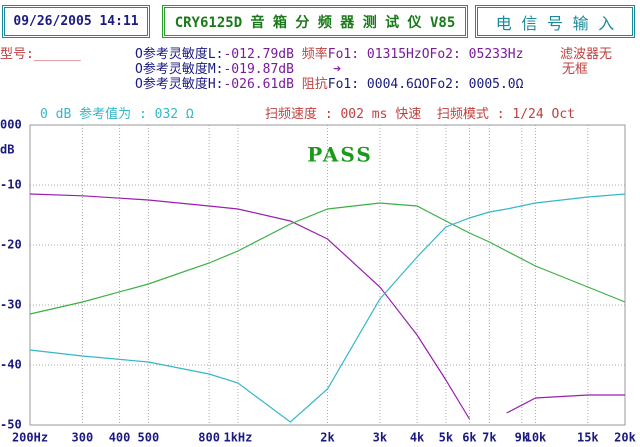 This screenshot has width=640, height=447. What do you see at coordinates (11, 365) in the screenshot?
I see `y-tick-label: -40` at bounding box center [11, 365].